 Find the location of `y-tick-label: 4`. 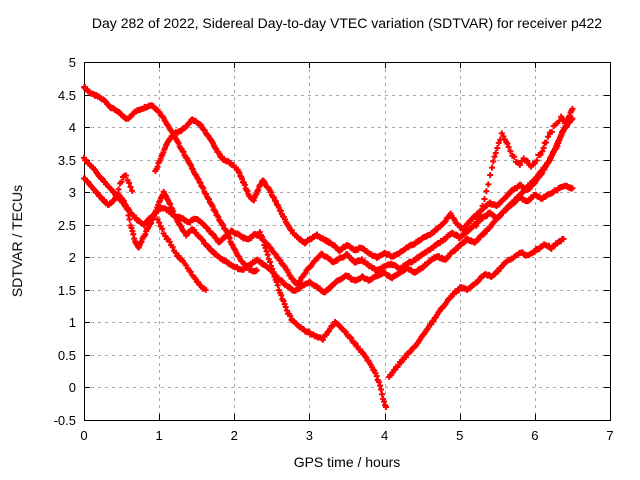

y-tick-label: 4 is located at coordinates (72, 128).